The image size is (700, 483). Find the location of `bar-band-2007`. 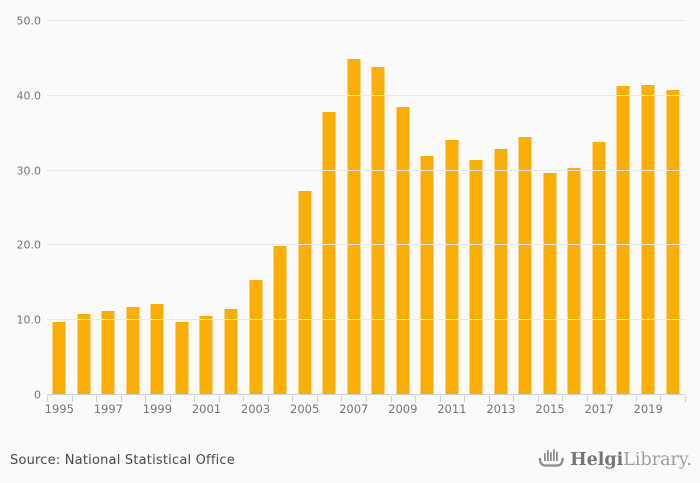

bar-band-2007 is located at coordinates (353, 208).